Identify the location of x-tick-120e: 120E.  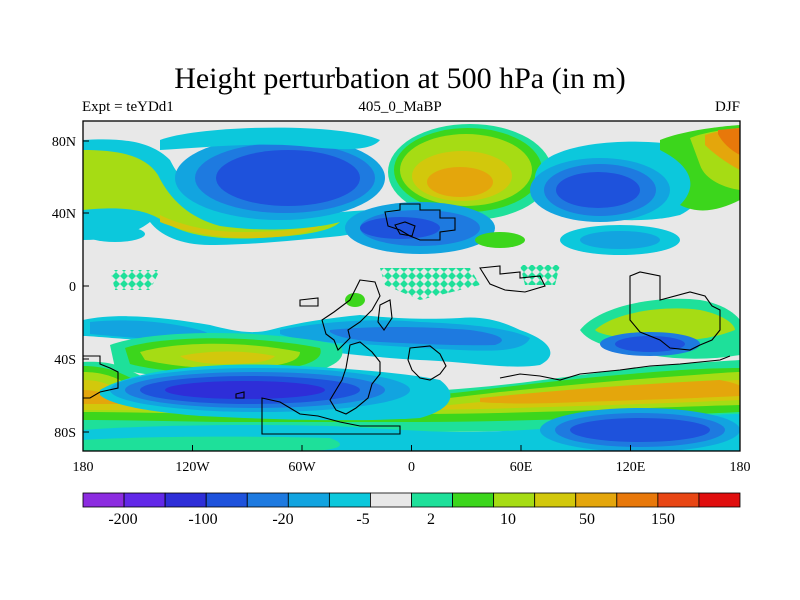
(631, 467).